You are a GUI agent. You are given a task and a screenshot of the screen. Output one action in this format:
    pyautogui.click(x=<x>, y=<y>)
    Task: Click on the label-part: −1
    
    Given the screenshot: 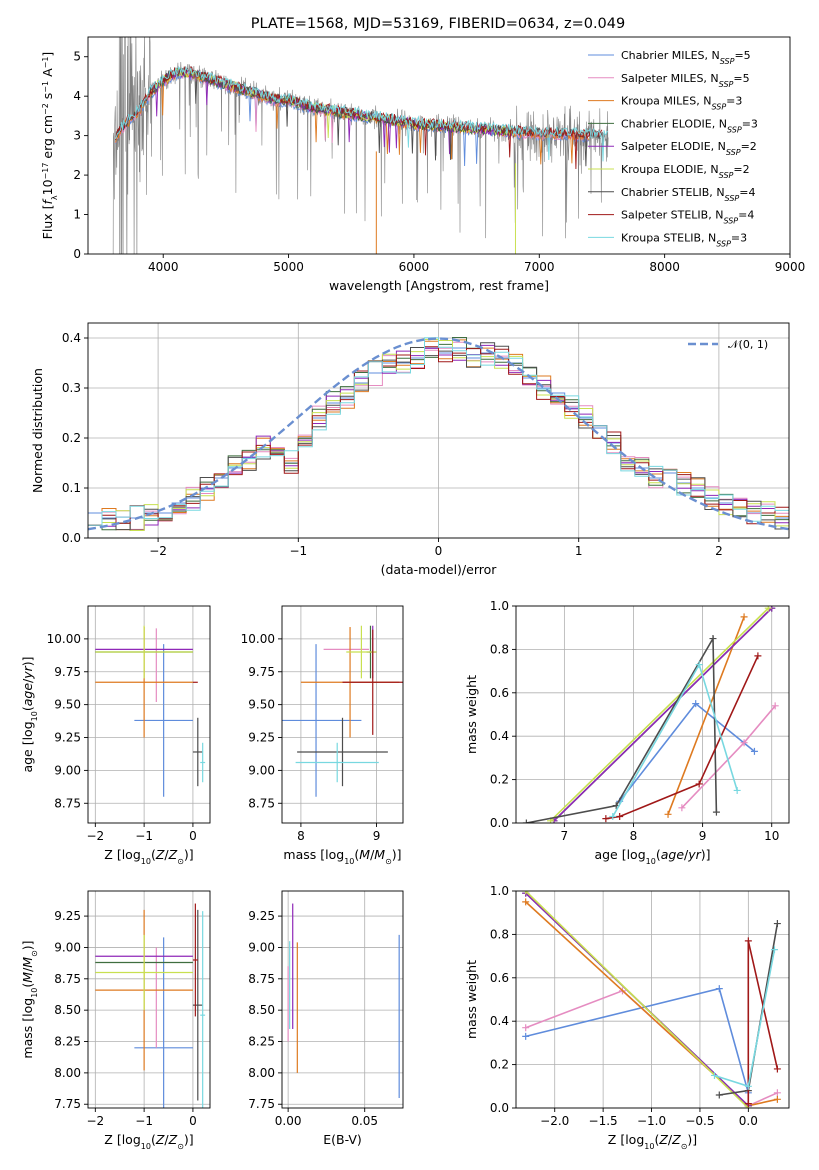 What is the action you would take?
    pyautogui.click(x=45, y=87)
    